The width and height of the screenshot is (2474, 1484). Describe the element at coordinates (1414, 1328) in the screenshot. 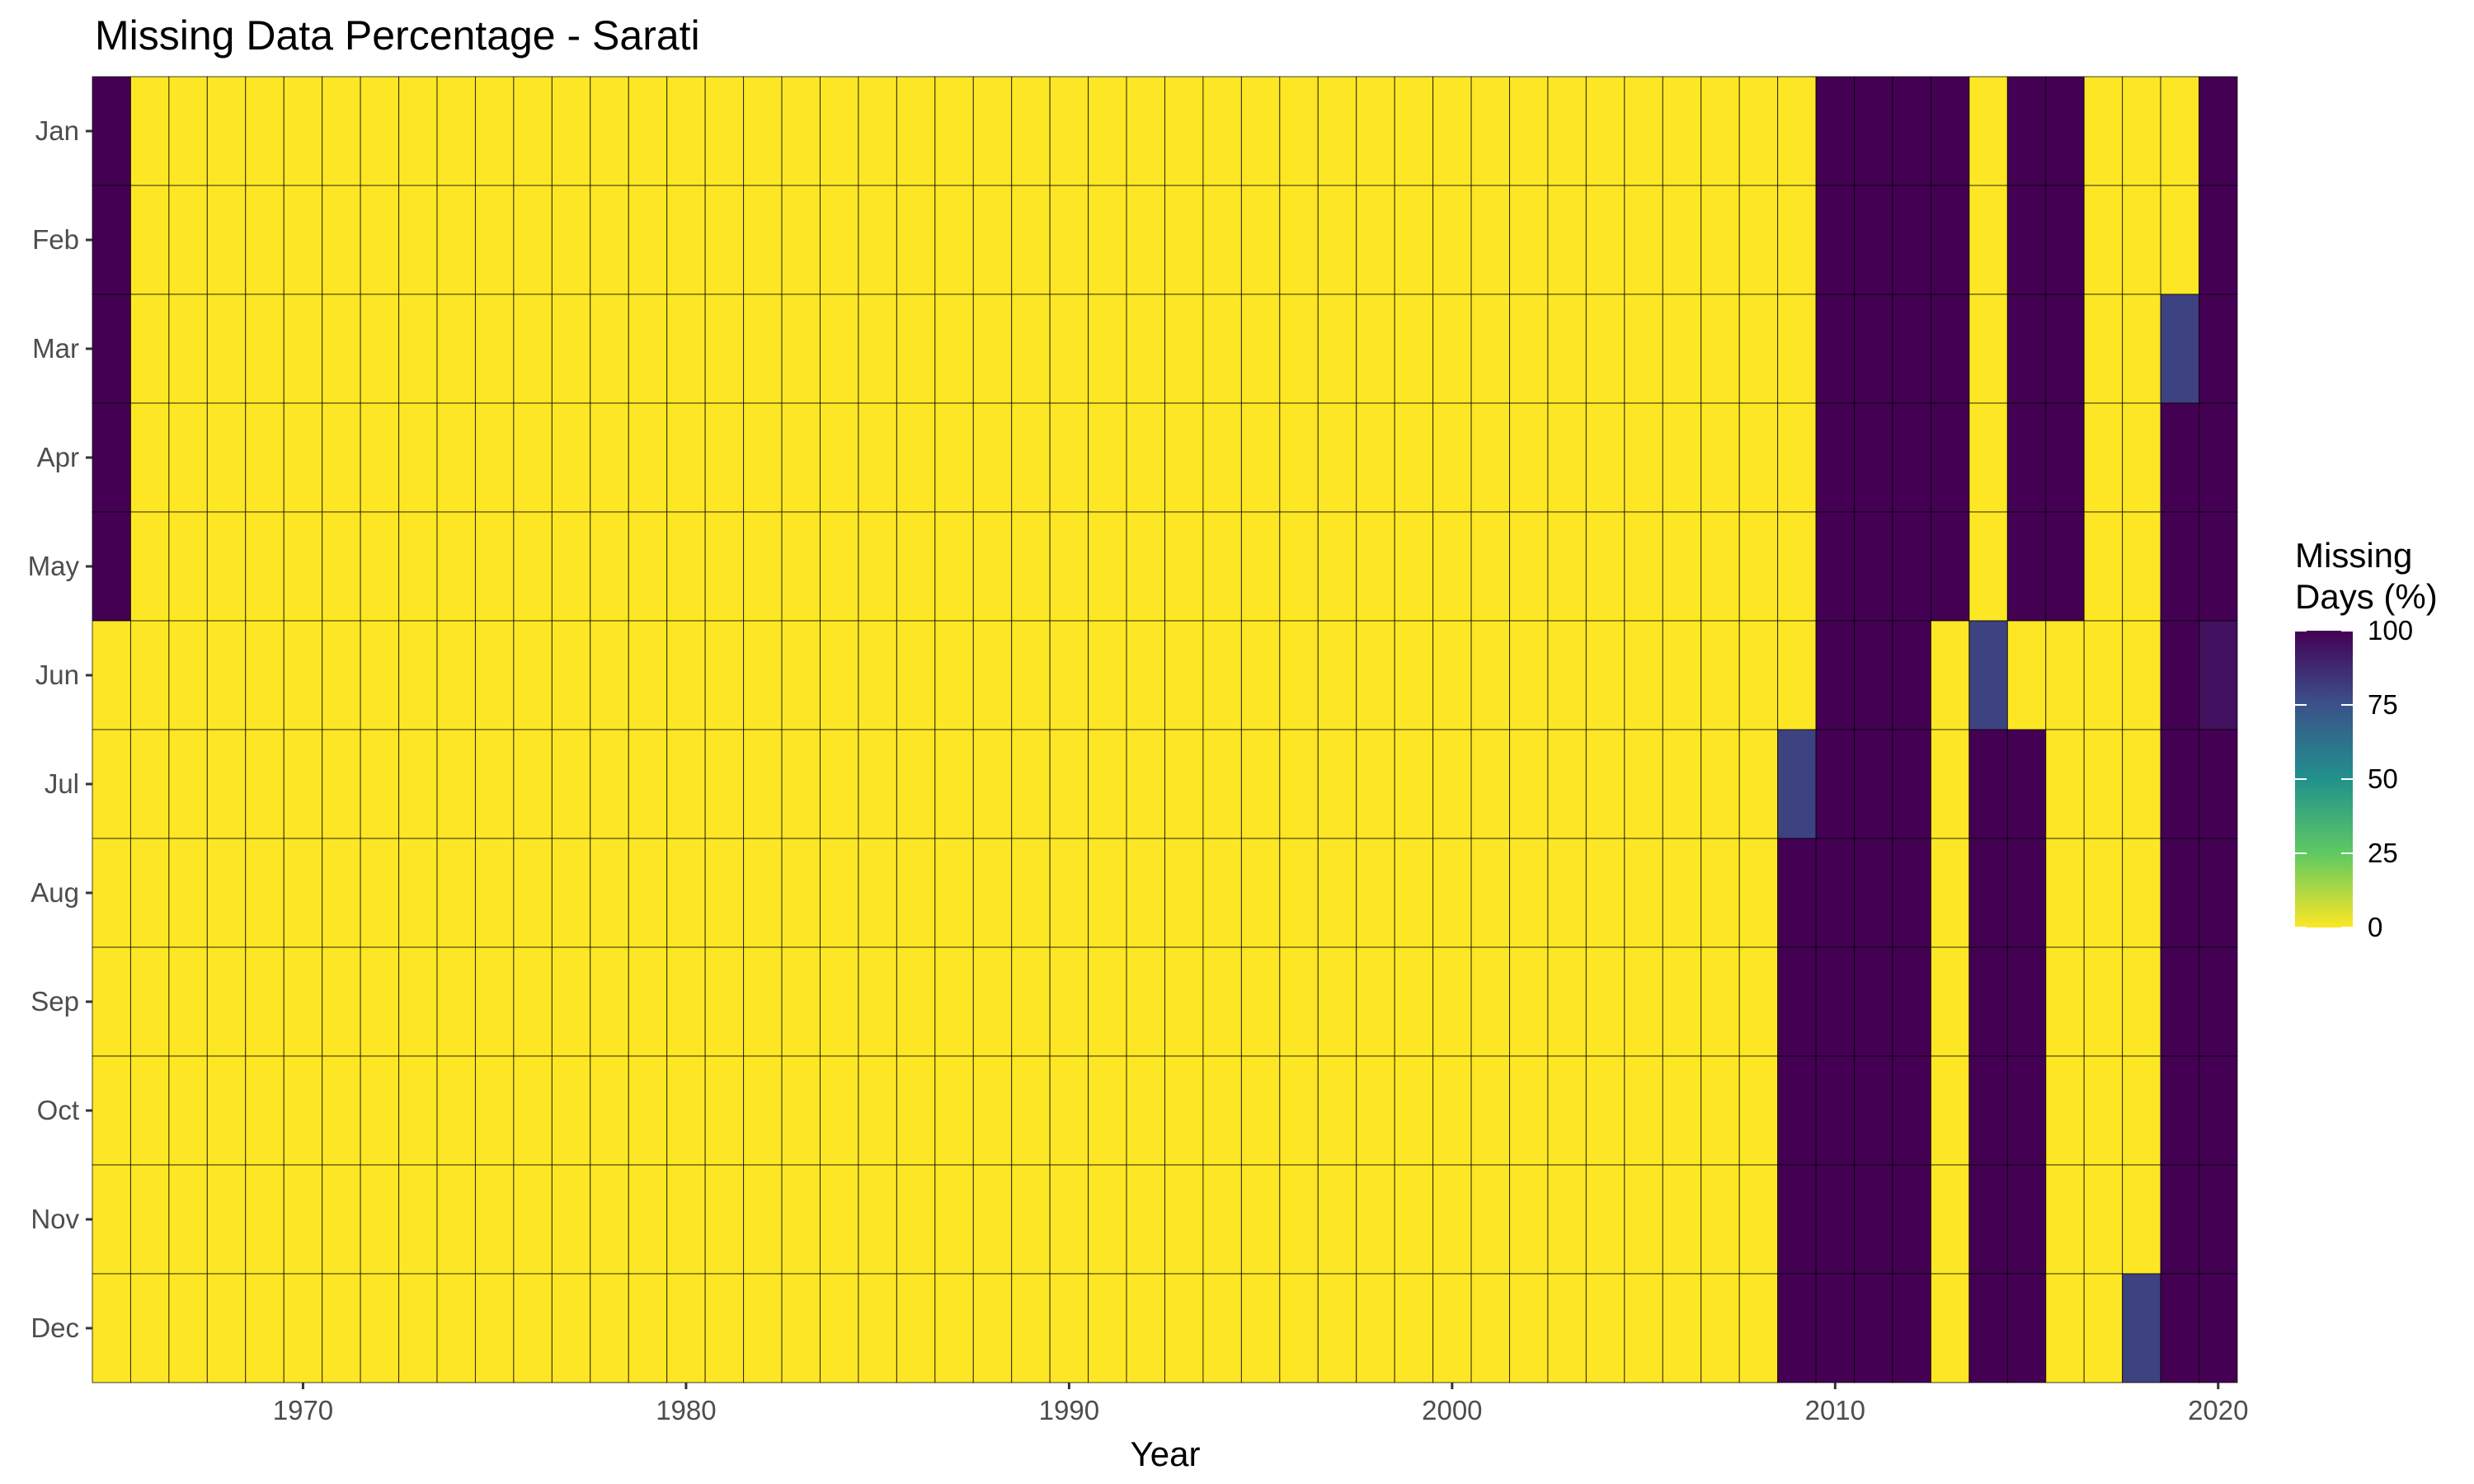

I see `heatmap-cell-1999-dec` at that location.